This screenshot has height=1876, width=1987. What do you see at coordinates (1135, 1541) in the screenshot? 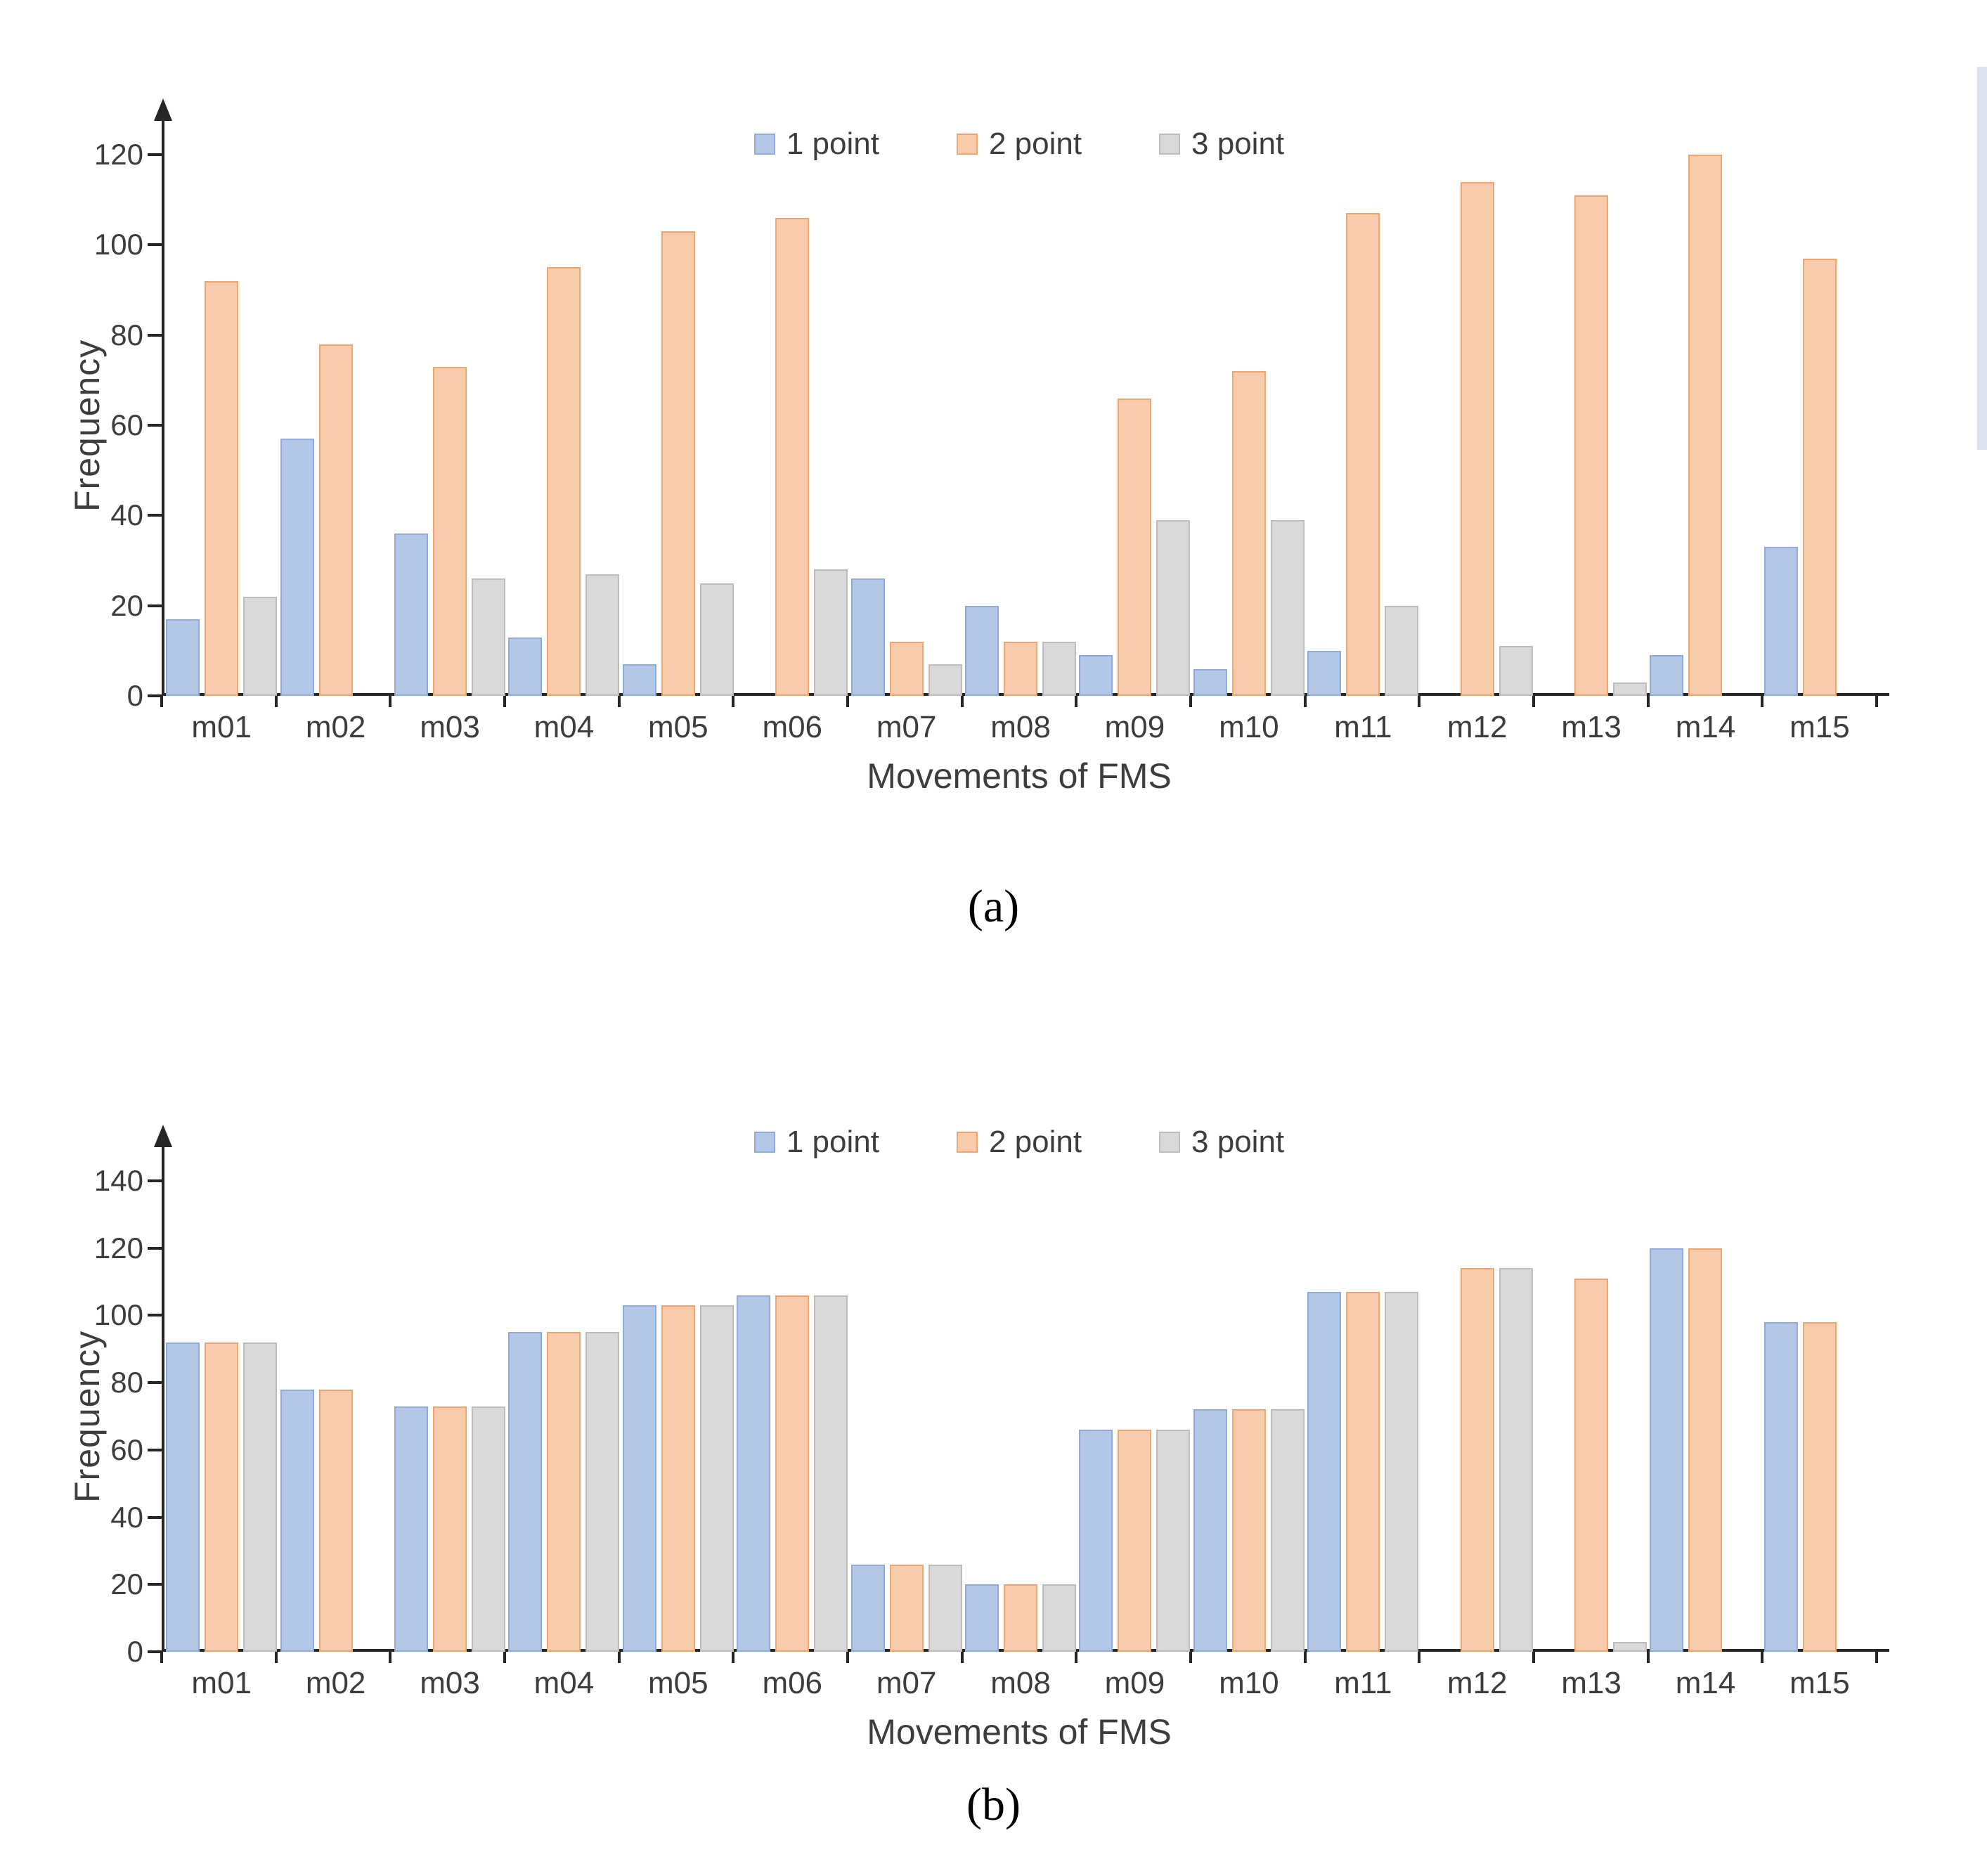
I see `bar-2-point-m09` at bounding box center [1135, 1541].